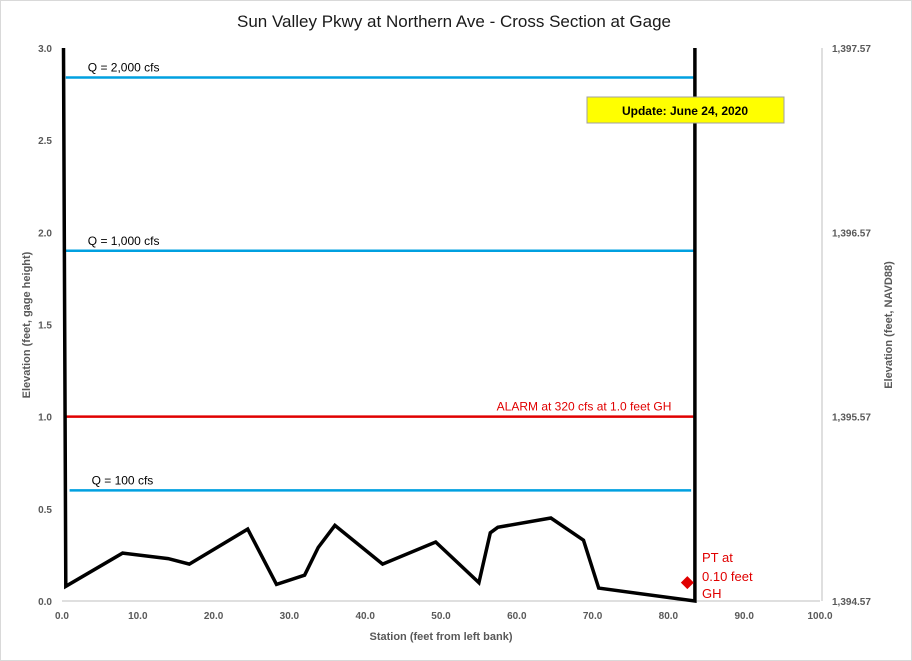 This screenshot has height=661, width=912. I want to click on update-badge-box, so click(685, 110).